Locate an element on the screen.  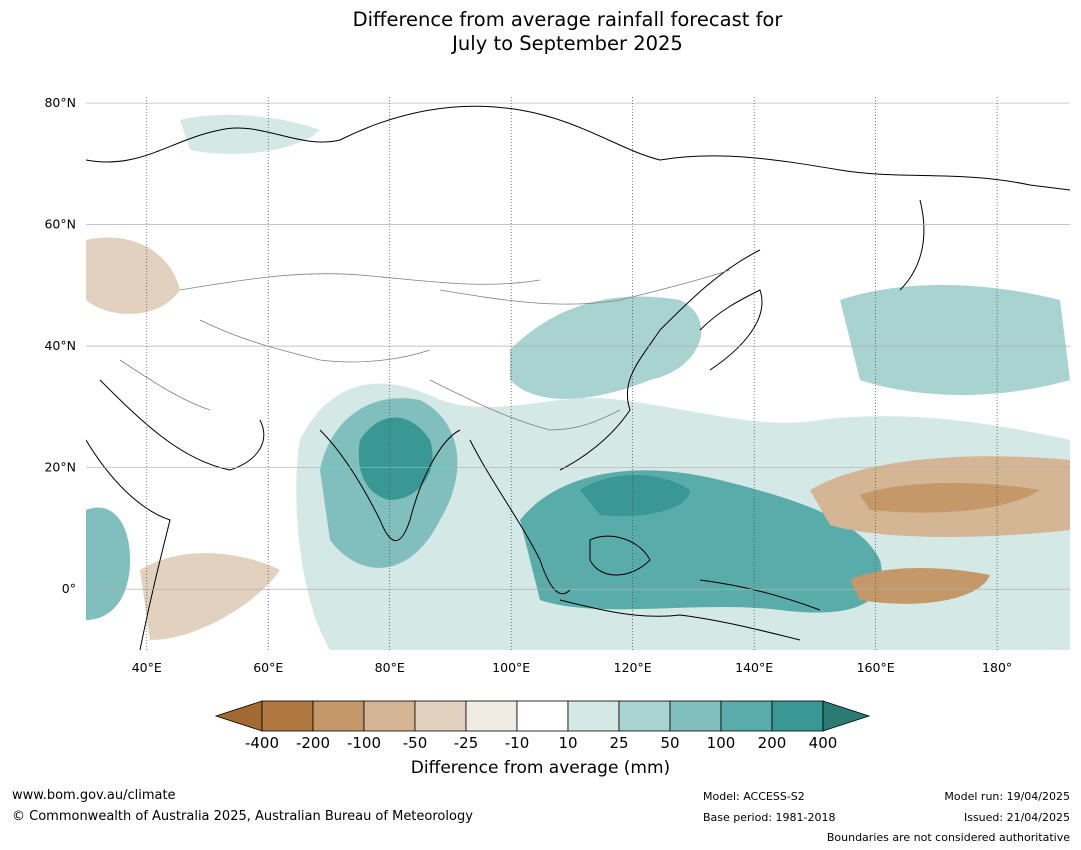
coastline-east-asia is located at coordinates (660, 360).